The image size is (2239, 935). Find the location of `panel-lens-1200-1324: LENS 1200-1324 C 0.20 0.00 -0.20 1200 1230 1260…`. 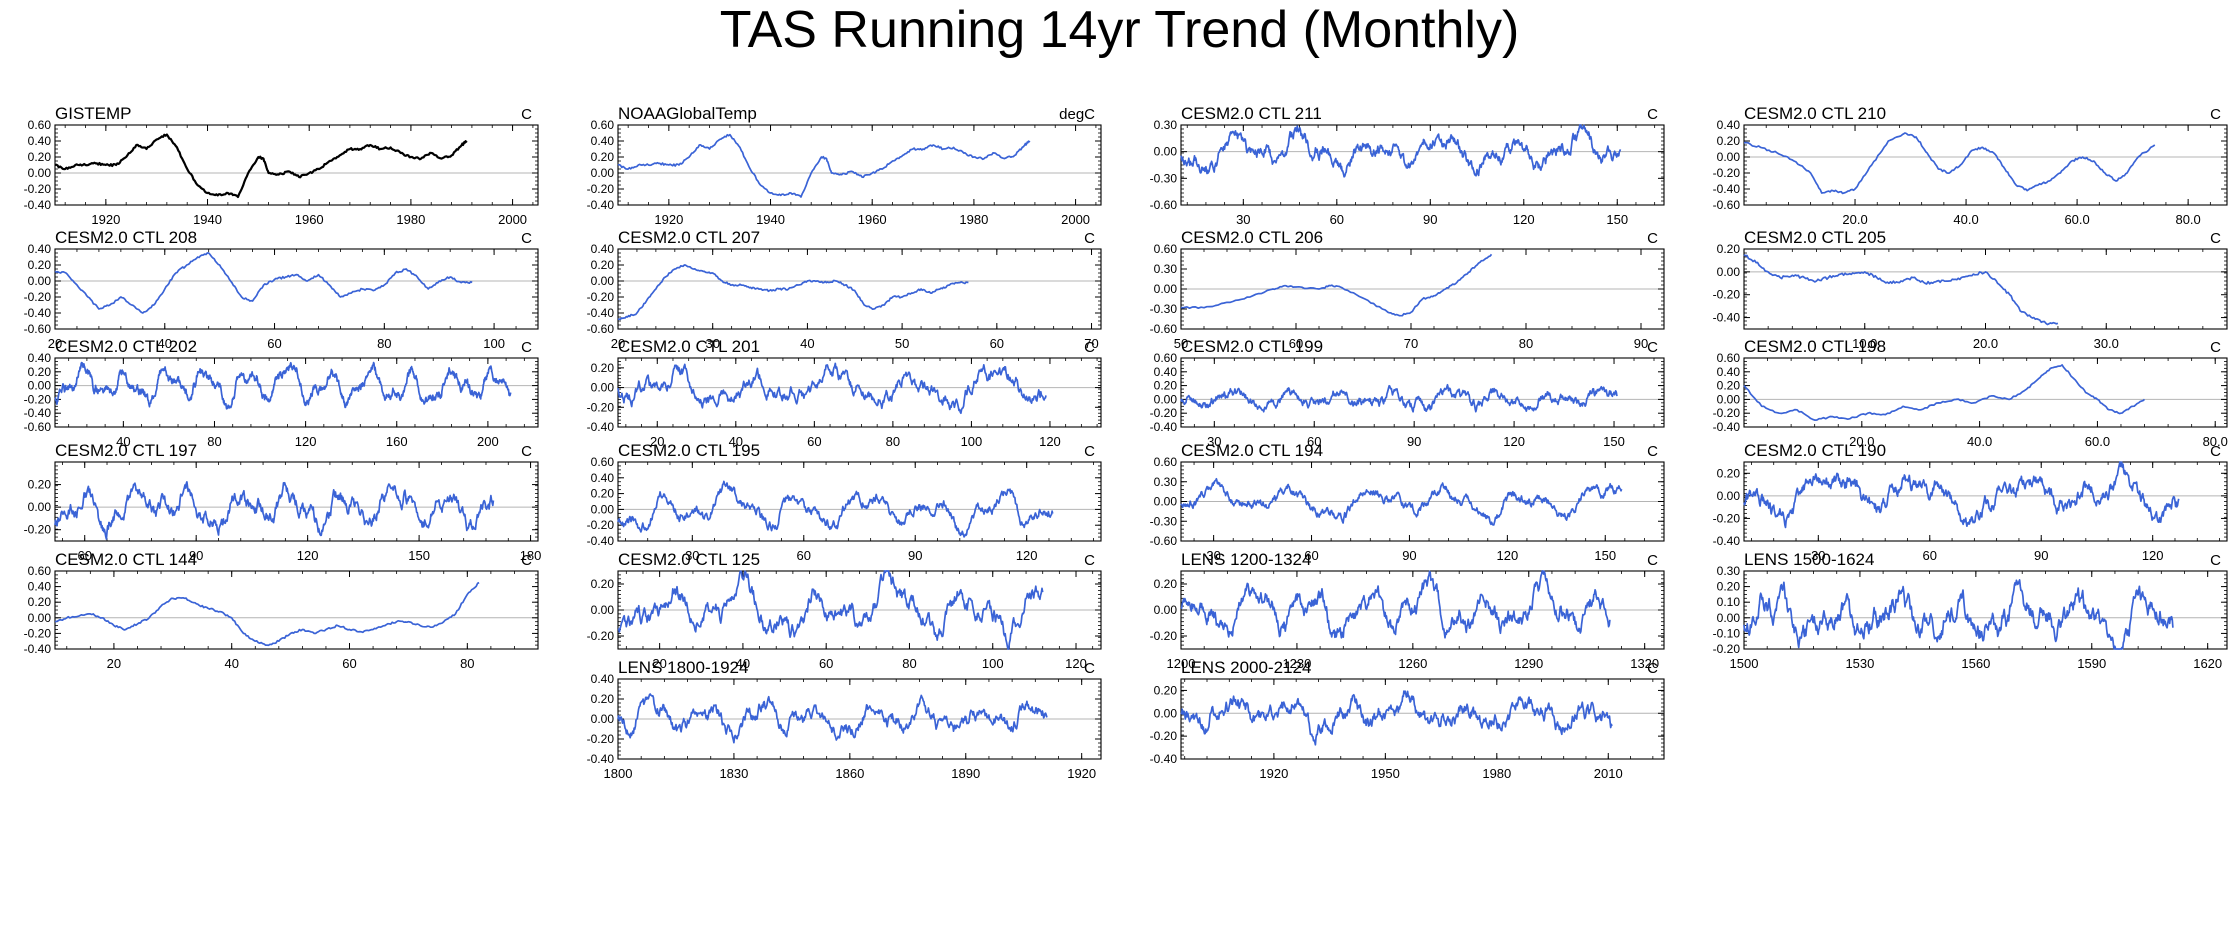

panel-lens-1200-1324: LENS 1200-1324 C 0.20 0.00 -0.20 1200 1230 1260… is located at coordinates (1407, 610).